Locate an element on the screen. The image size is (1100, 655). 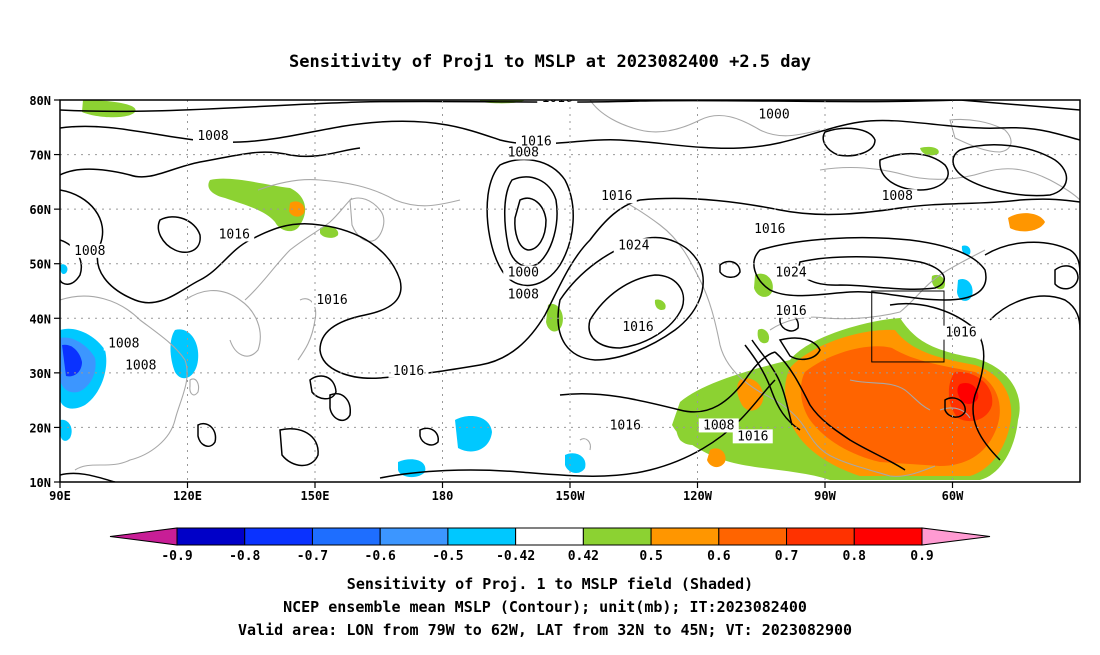
lat-tick-label: 50N is located at coordinates (40, 265).